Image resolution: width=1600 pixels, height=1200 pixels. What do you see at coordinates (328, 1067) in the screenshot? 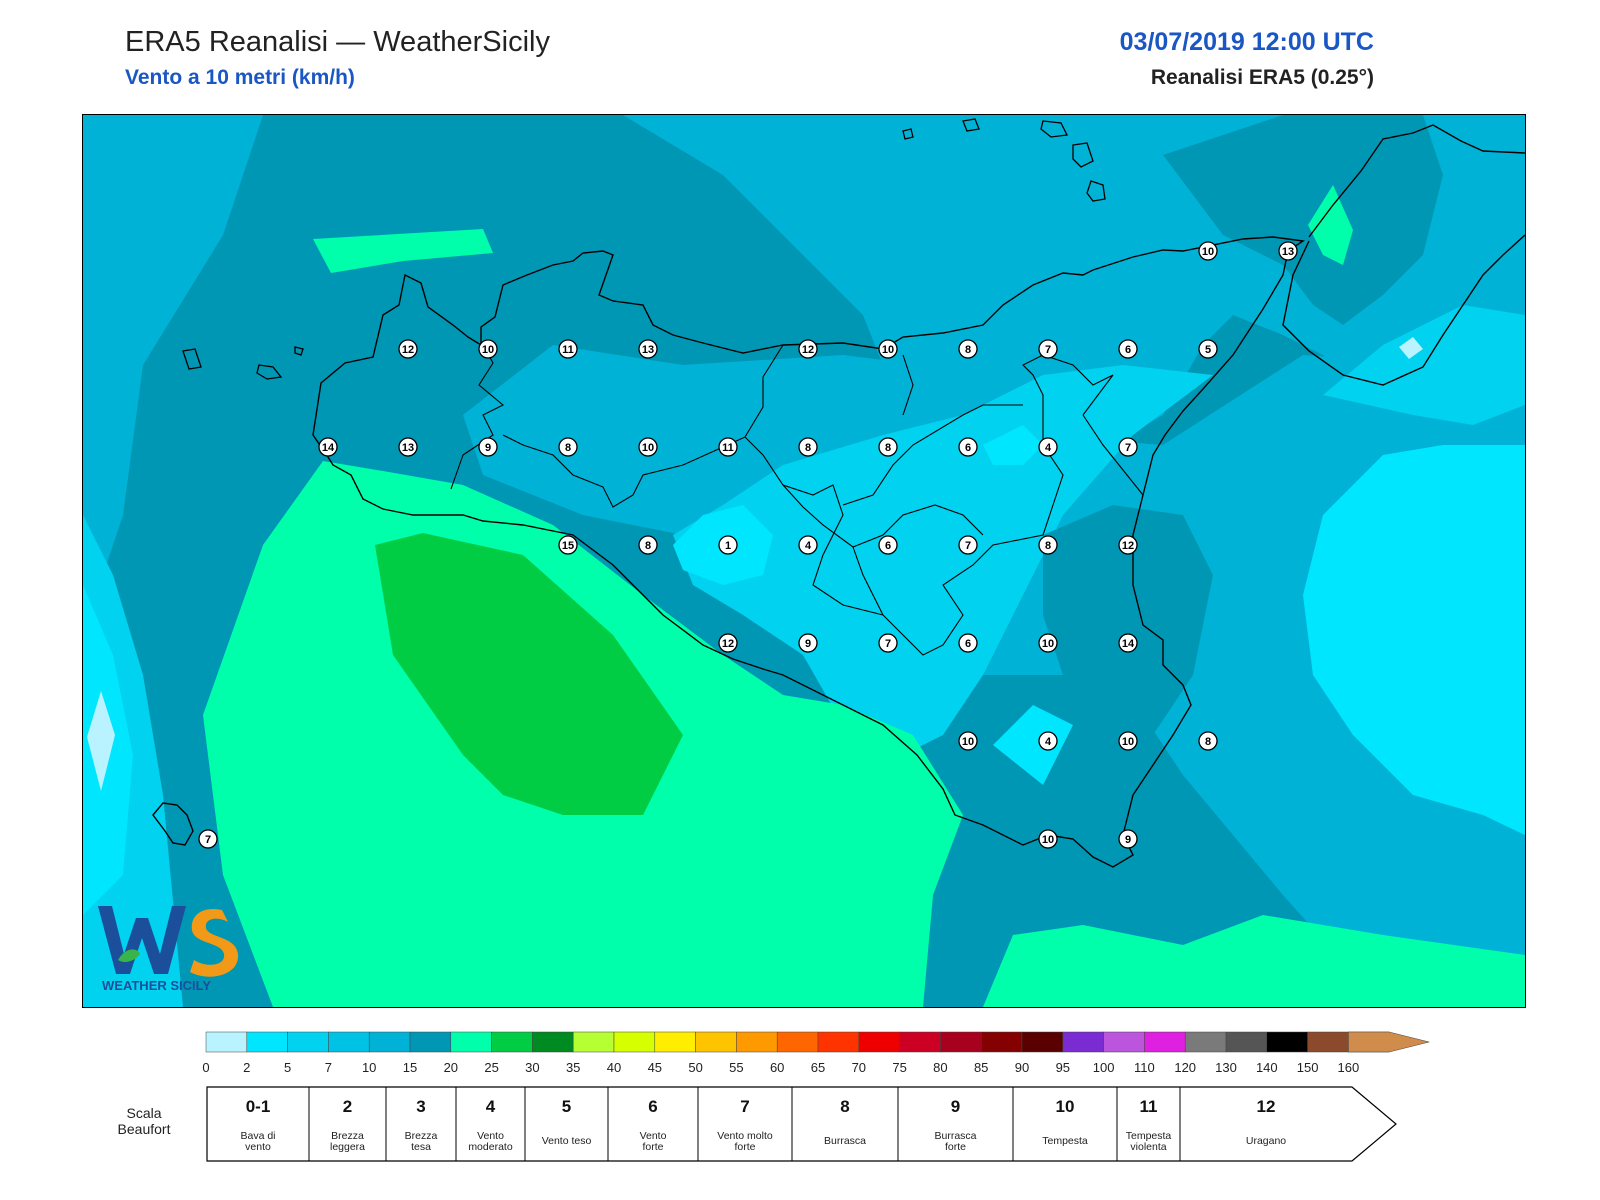
I see `colorbar-tick-label: 7` at bounding box center [328, 1067].